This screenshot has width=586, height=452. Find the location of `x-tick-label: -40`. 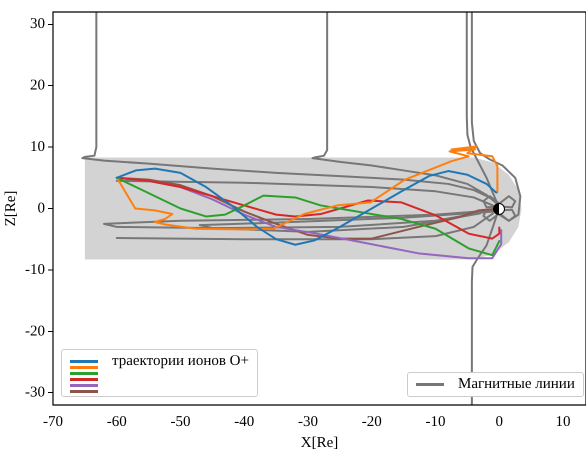

x-tick-label: -40 is located at coordinates (244, 422).